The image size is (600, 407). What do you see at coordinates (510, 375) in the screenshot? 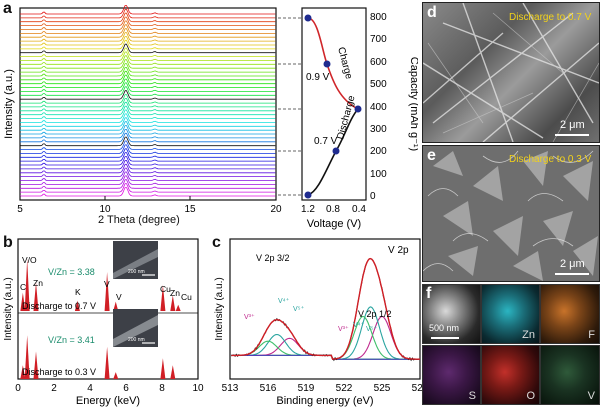
I see `eds-map-o: O` at bounding box center [510, 375].